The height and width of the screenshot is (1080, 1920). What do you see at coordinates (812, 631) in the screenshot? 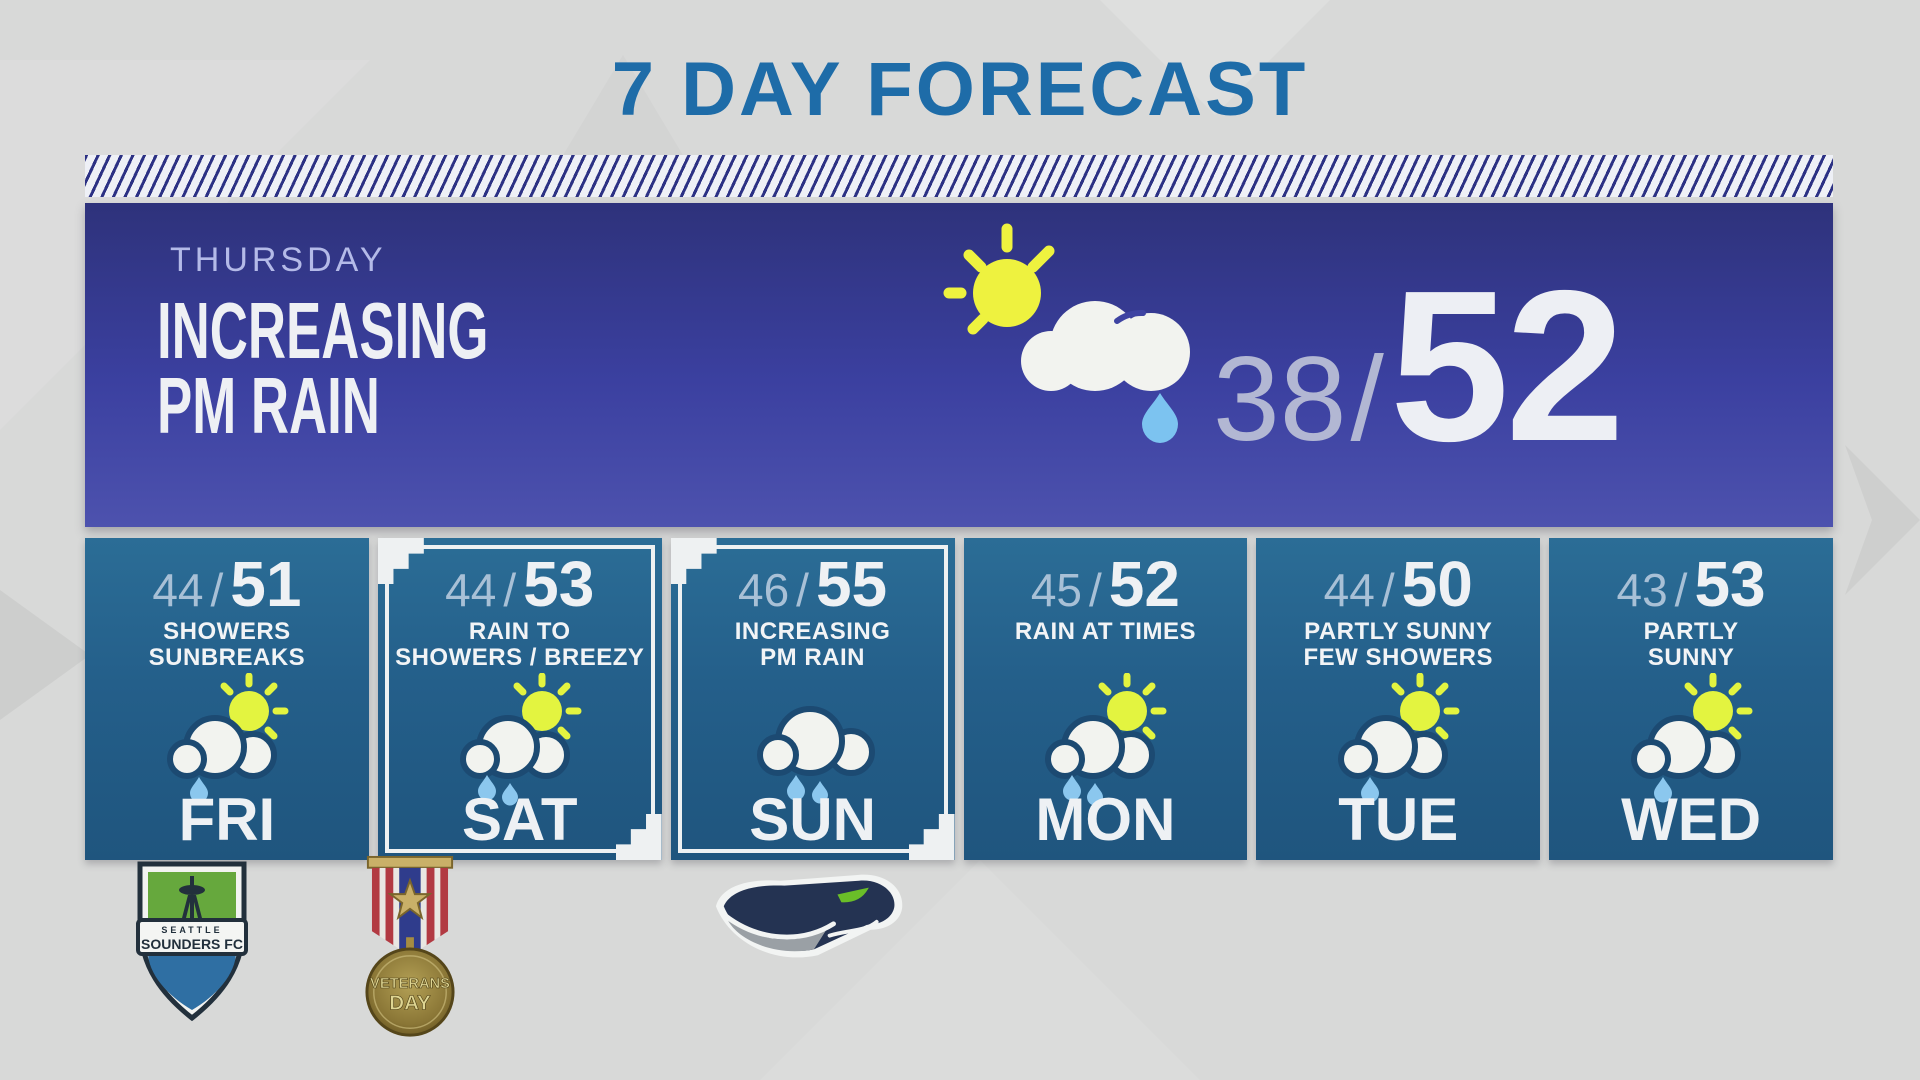
I see `condition-line1: INCREASING` at bounding box center [812, 631].